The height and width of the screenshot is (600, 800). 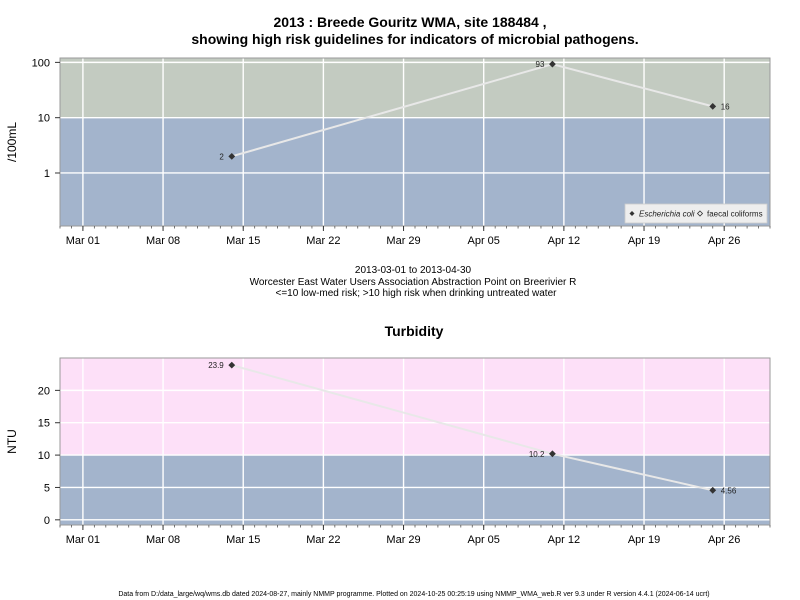 What do you see at coordinates (667, 214) in the screenshot?
I see `legend-label-ecoli: Escherichia coli` at bounding box center [667, 214].